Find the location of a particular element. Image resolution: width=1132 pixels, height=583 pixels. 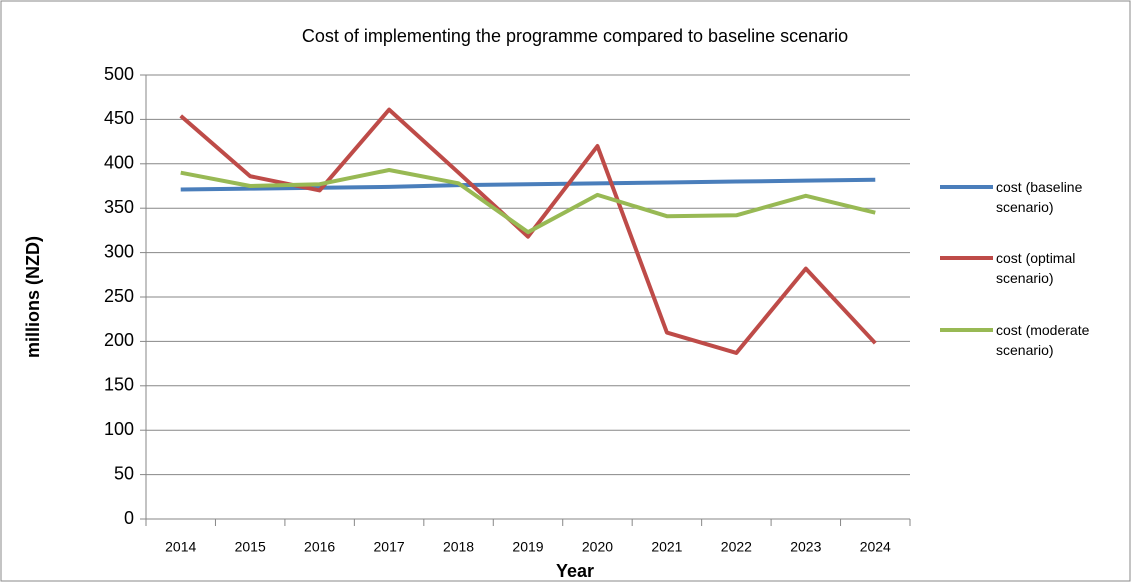

x-tick-label: 2018 is located at coordinates (458, 547).